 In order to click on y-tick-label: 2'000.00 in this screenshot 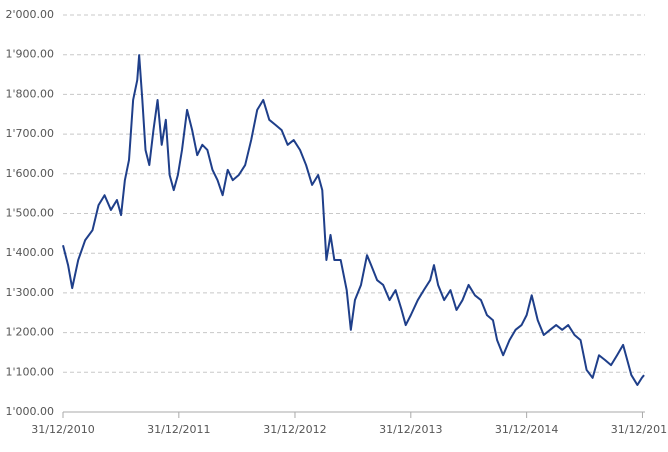, I will do `click(29, 14)`.